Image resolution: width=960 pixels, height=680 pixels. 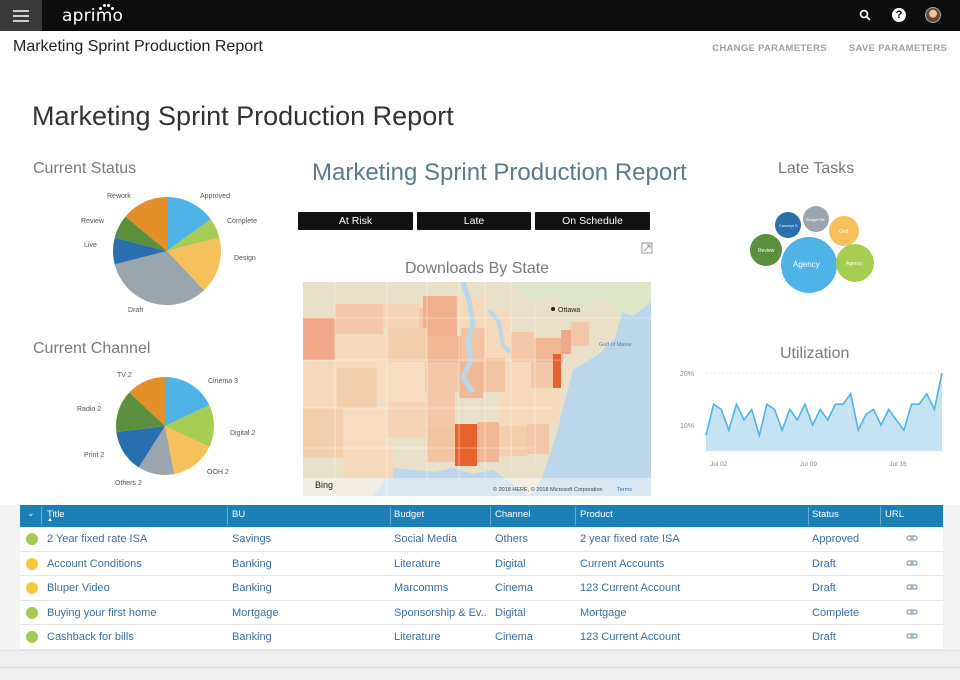 What do you see at coordinates (89, 409) in the screenshot?
I see `pie-label-radio: Radio 2` at bounding box center [89, 409].